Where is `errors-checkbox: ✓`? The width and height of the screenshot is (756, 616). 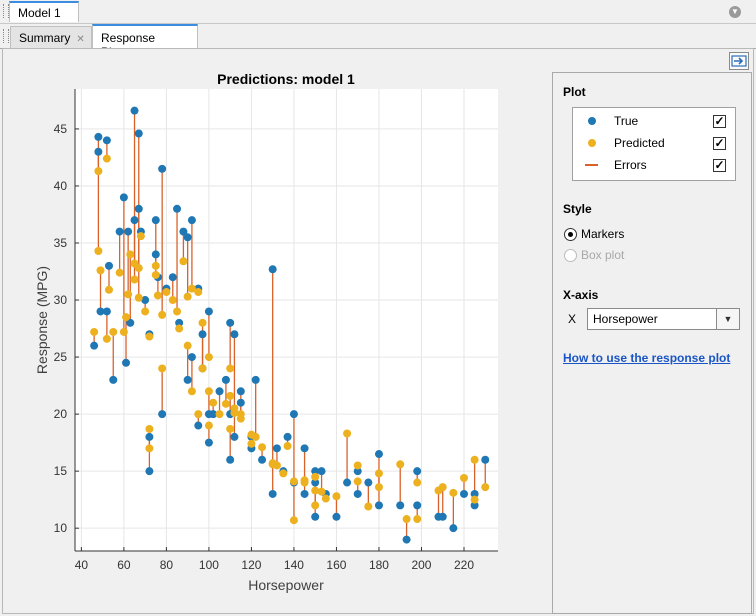
errors-checkbox: ✓ is located at coordinates (719, 165).